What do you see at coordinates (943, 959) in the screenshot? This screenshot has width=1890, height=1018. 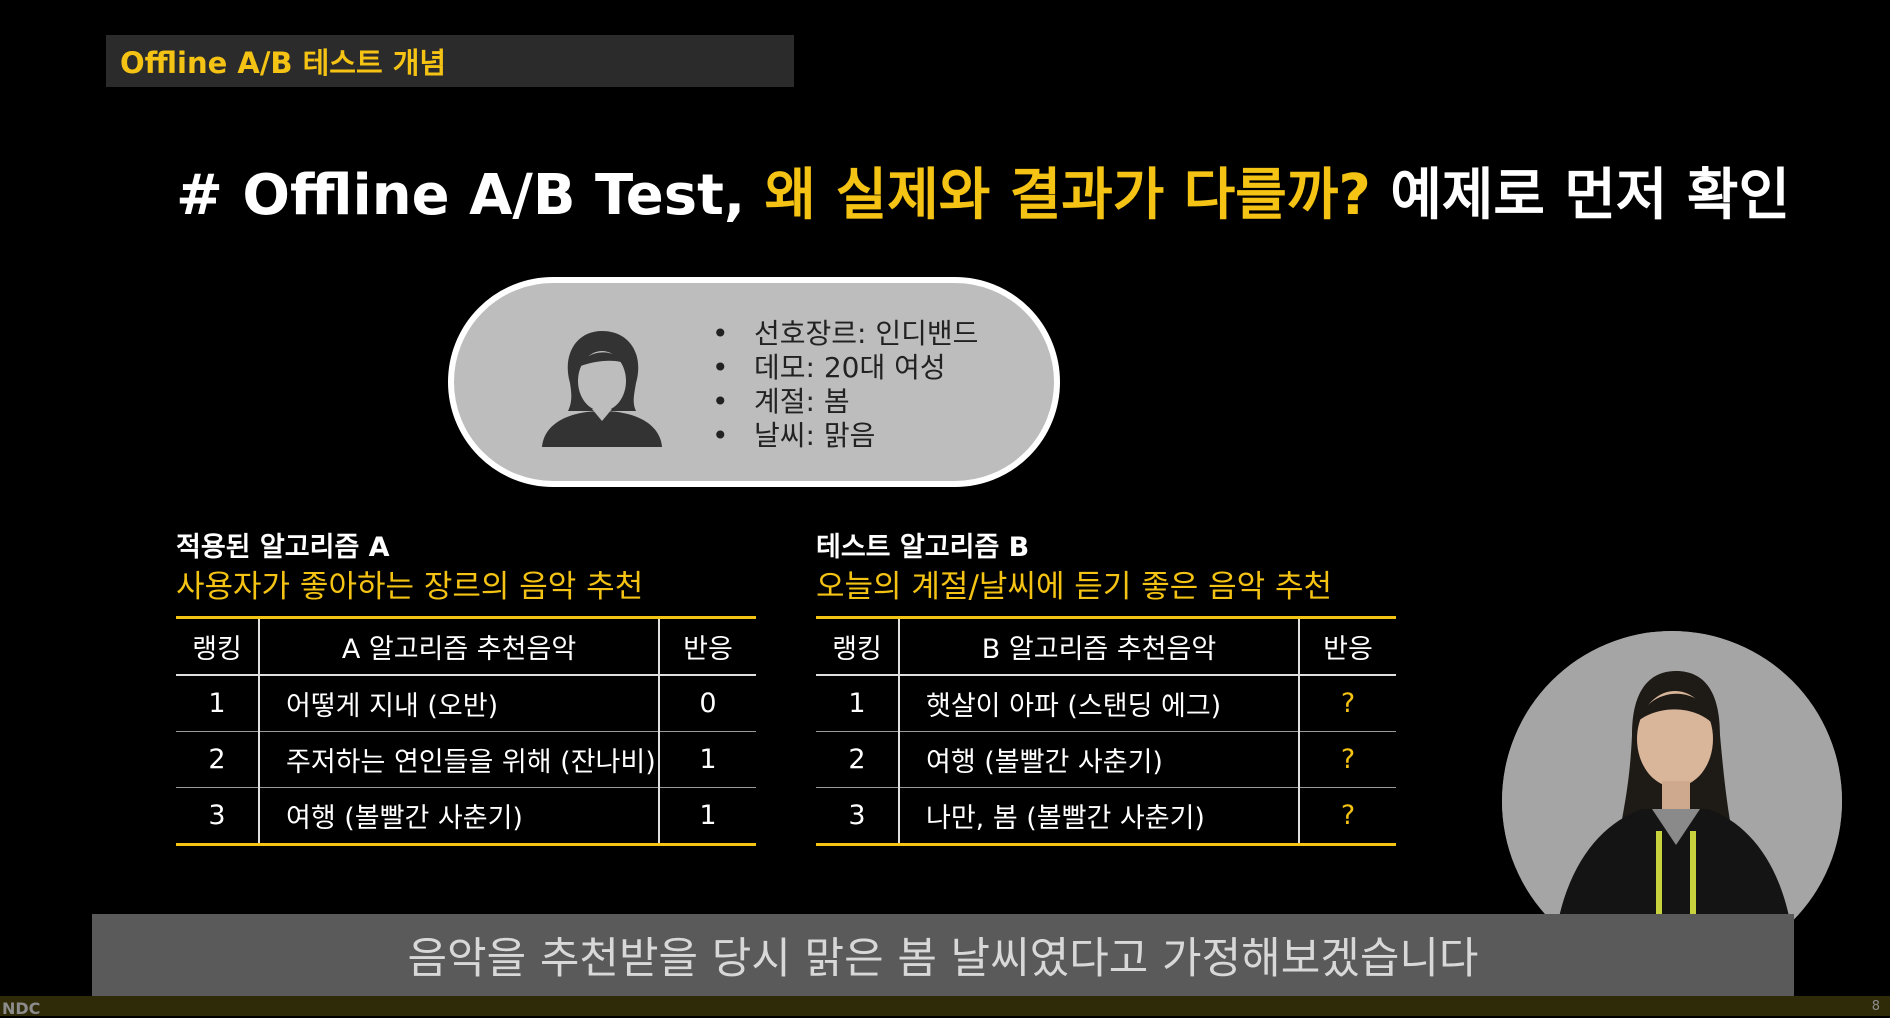 I see `caption-text: 음악을 추천받을 당시 맑은 봄 날씨였다고 가정해보겠습니다` at bounding box center [943, 959].